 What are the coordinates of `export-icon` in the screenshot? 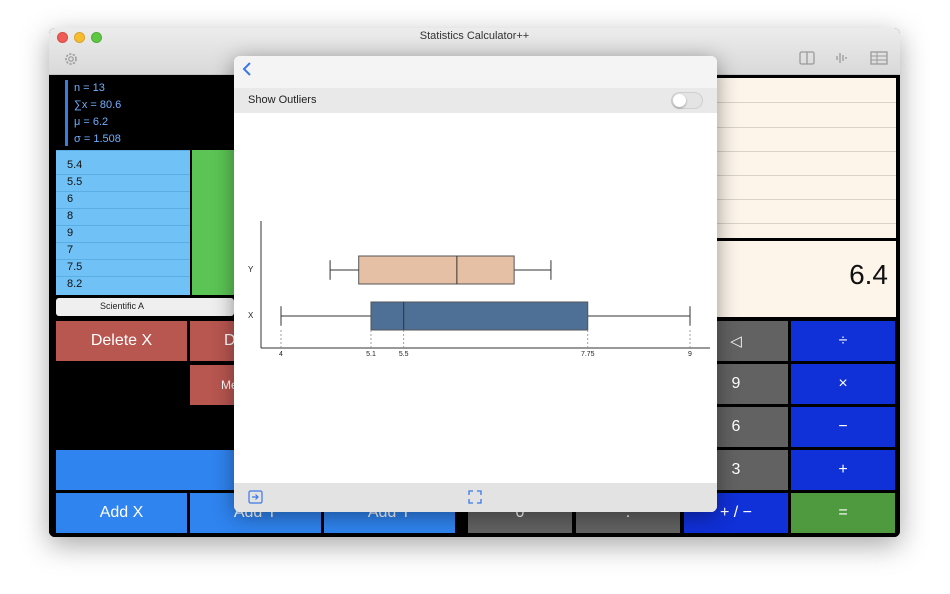 It's located at (255, 499).